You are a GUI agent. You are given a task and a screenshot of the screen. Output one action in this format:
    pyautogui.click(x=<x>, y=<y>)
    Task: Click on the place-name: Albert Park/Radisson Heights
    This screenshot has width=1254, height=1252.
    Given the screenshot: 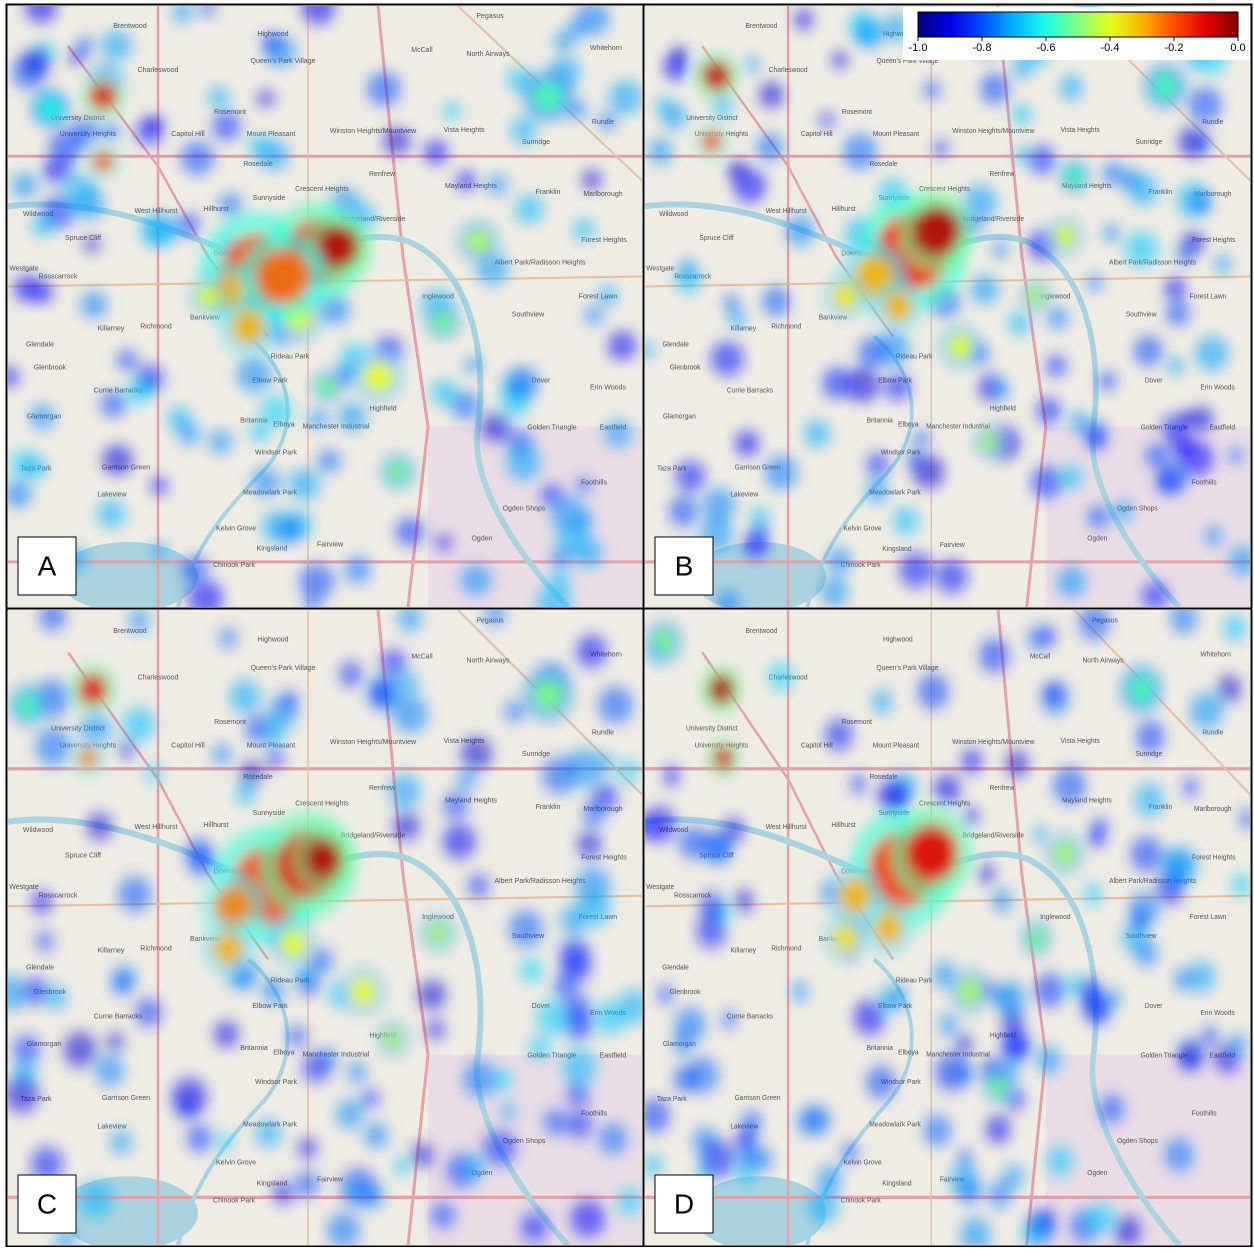 What is the action you would take?
    pyautogui.click(x=540, y=880)
    